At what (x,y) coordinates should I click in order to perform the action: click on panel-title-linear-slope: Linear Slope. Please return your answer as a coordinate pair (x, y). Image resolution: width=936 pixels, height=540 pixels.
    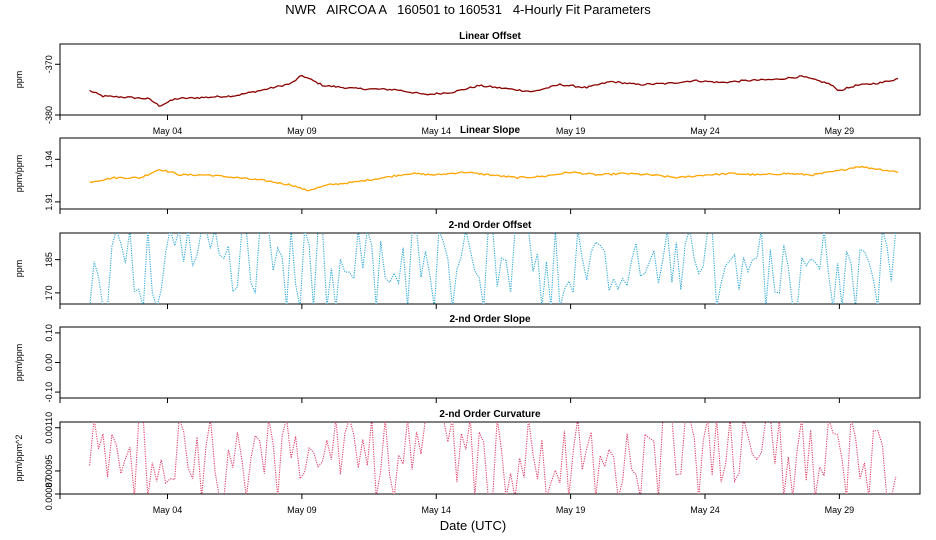
    Looking at the image, I should click on (490, 130).